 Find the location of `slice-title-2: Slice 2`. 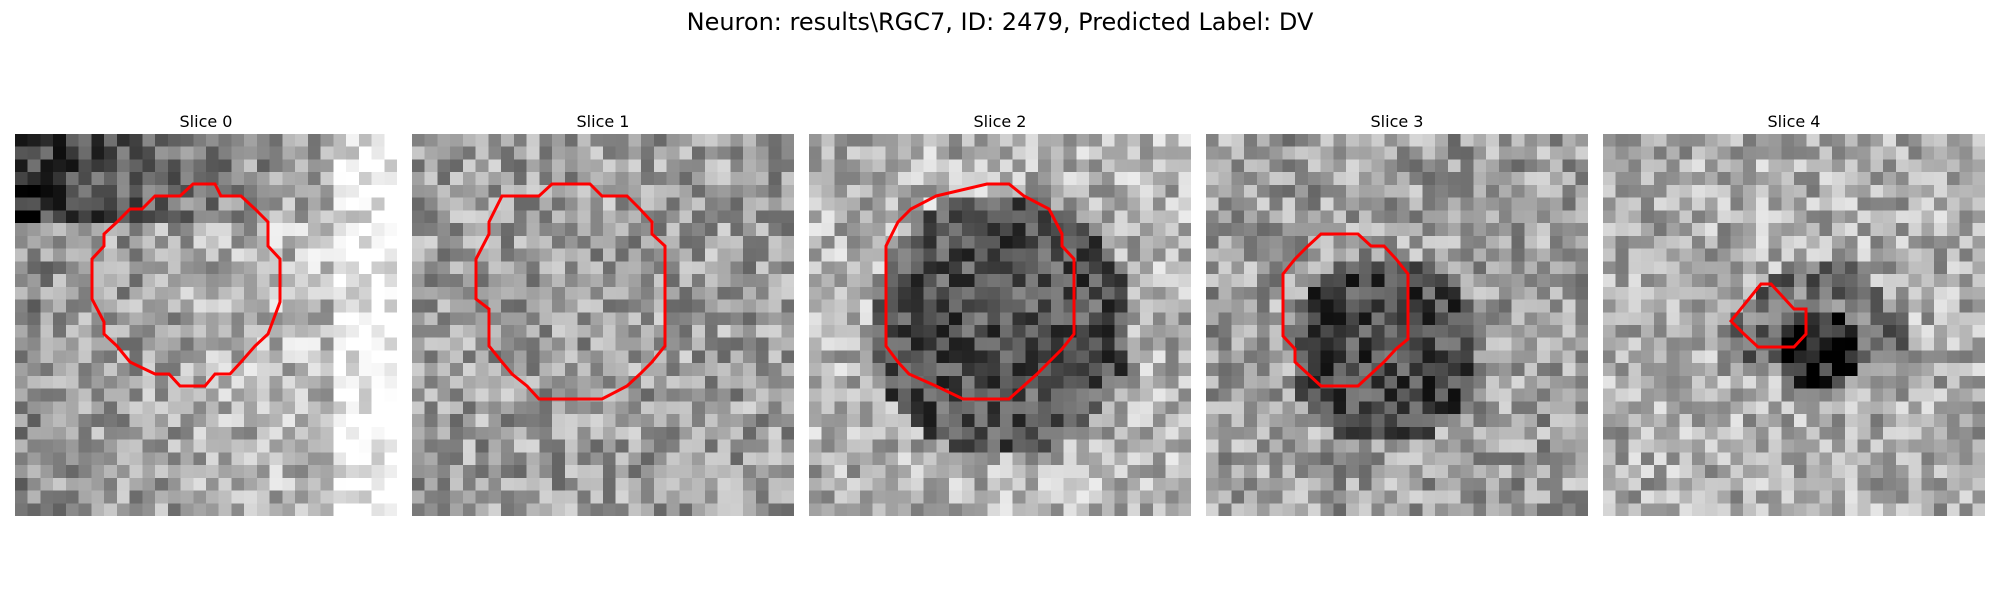

slice-title-2: Slice 2 is located at coordinates (1000, 121).